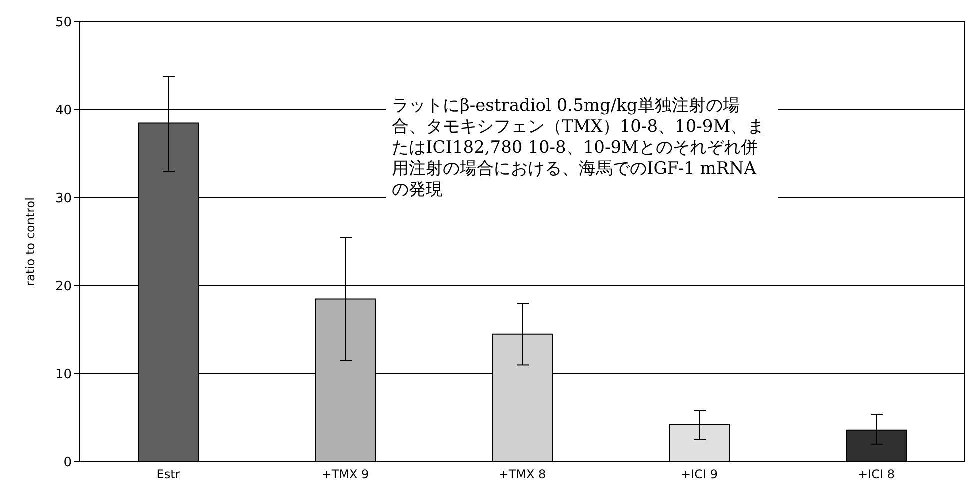  I want to click on x-tick-label: +TMX 9, so click(346, 475).